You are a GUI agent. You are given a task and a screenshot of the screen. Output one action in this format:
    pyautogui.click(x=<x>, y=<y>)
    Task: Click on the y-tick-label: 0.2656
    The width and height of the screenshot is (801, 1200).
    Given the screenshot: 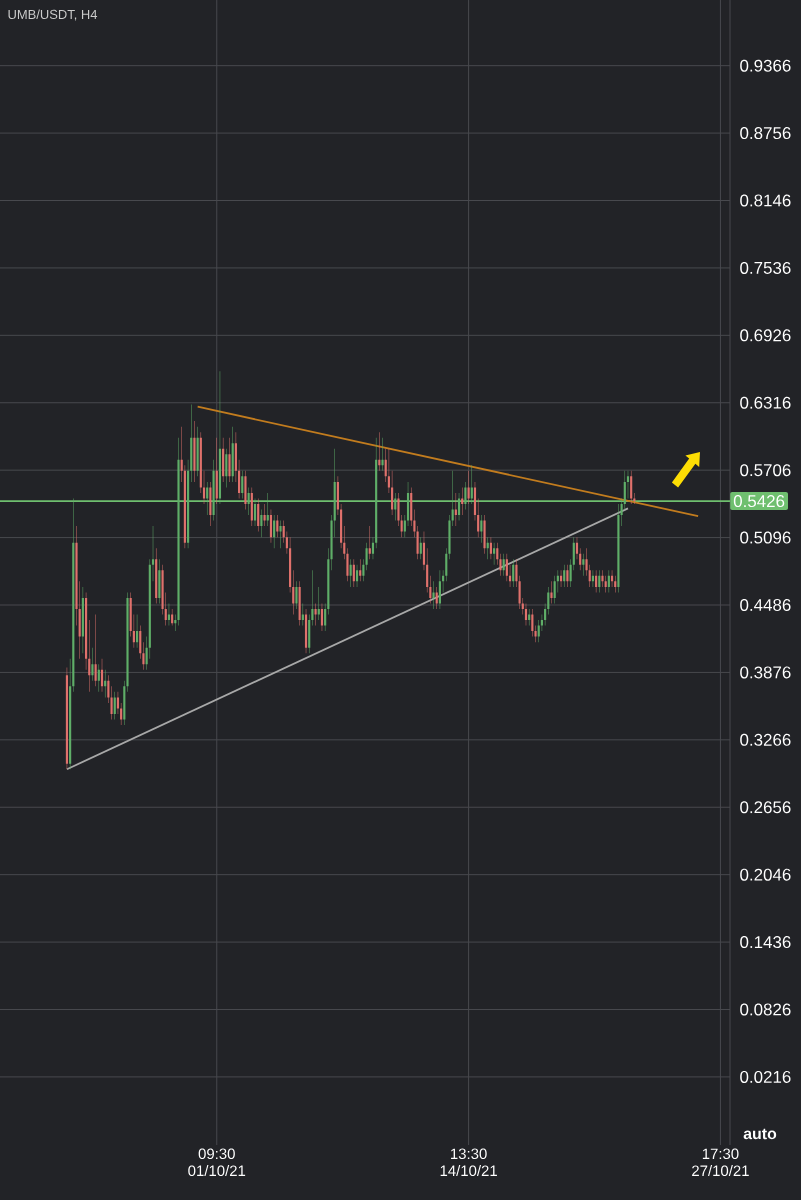 What is the action you would take?
    pyautogui.click(x=765, y=807)
    